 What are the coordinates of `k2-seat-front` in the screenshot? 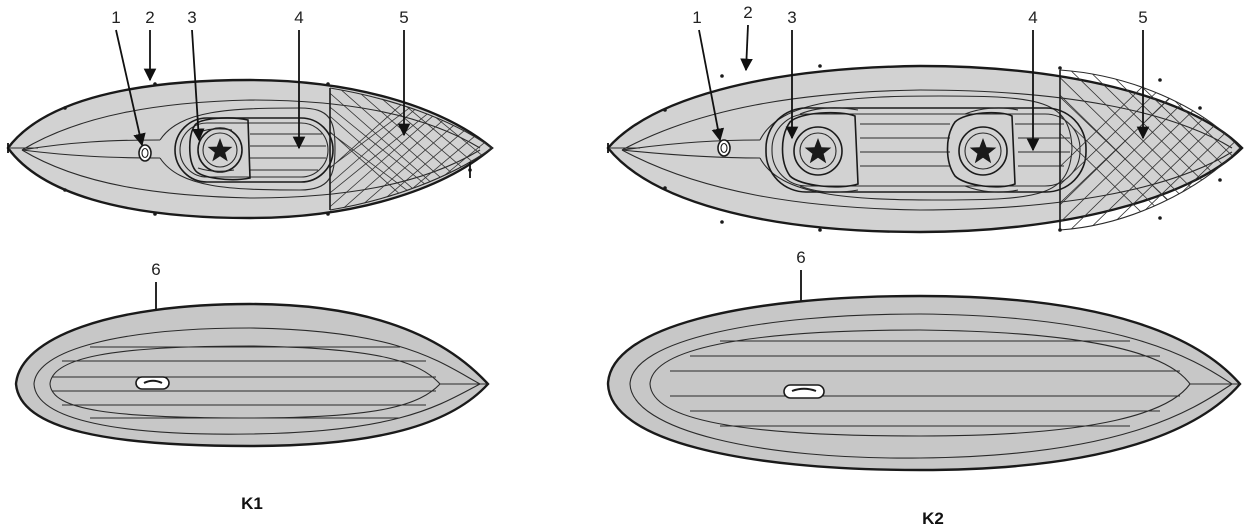 It's located at (820, 150).